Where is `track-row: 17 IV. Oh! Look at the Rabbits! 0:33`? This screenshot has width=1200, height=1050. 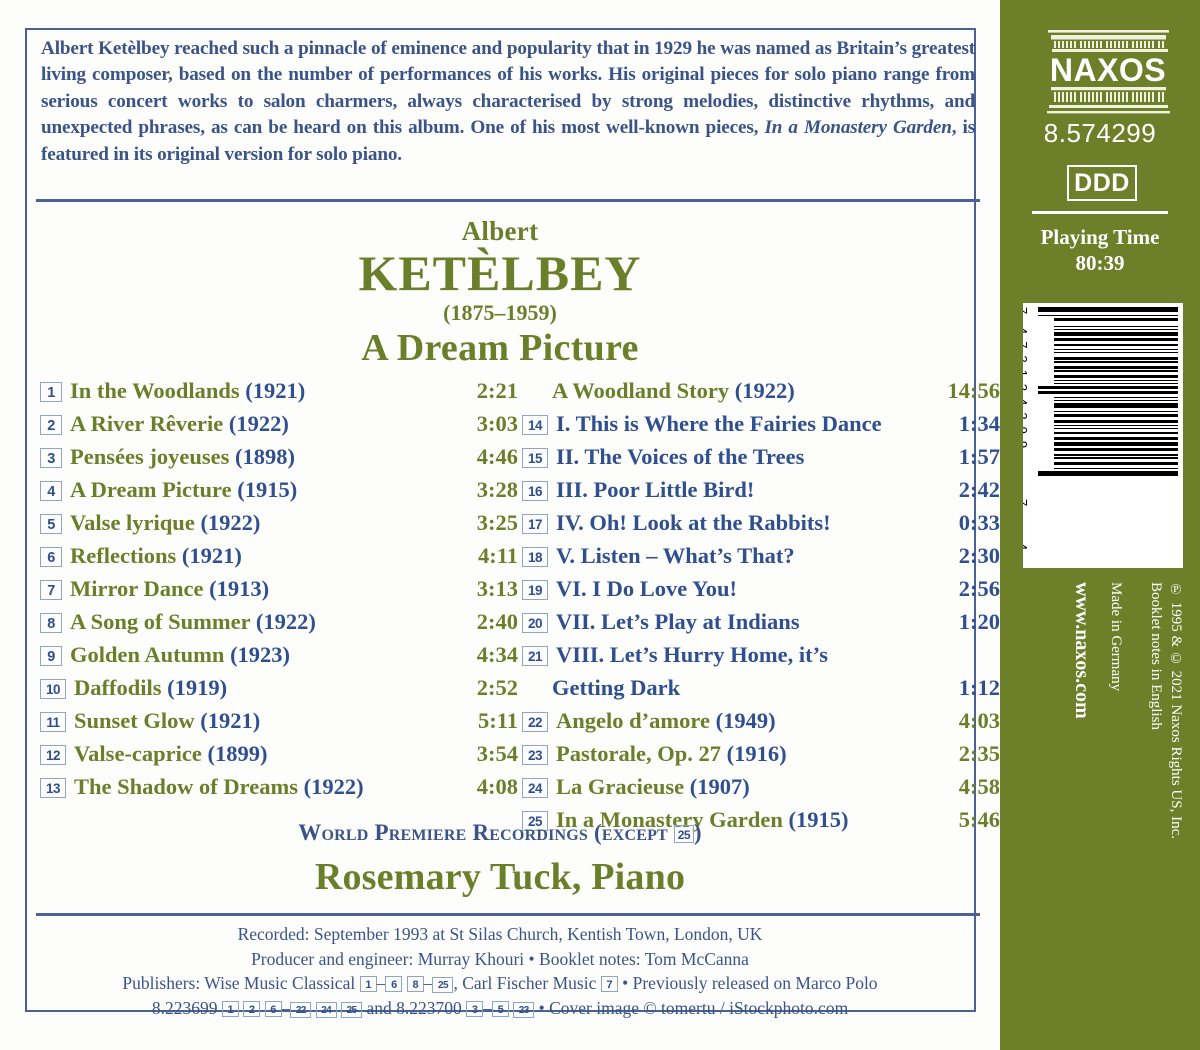 track-row: 17 IV. Oh! Look at the Rabbits! 0:33 is located at coordinates (761, 522).